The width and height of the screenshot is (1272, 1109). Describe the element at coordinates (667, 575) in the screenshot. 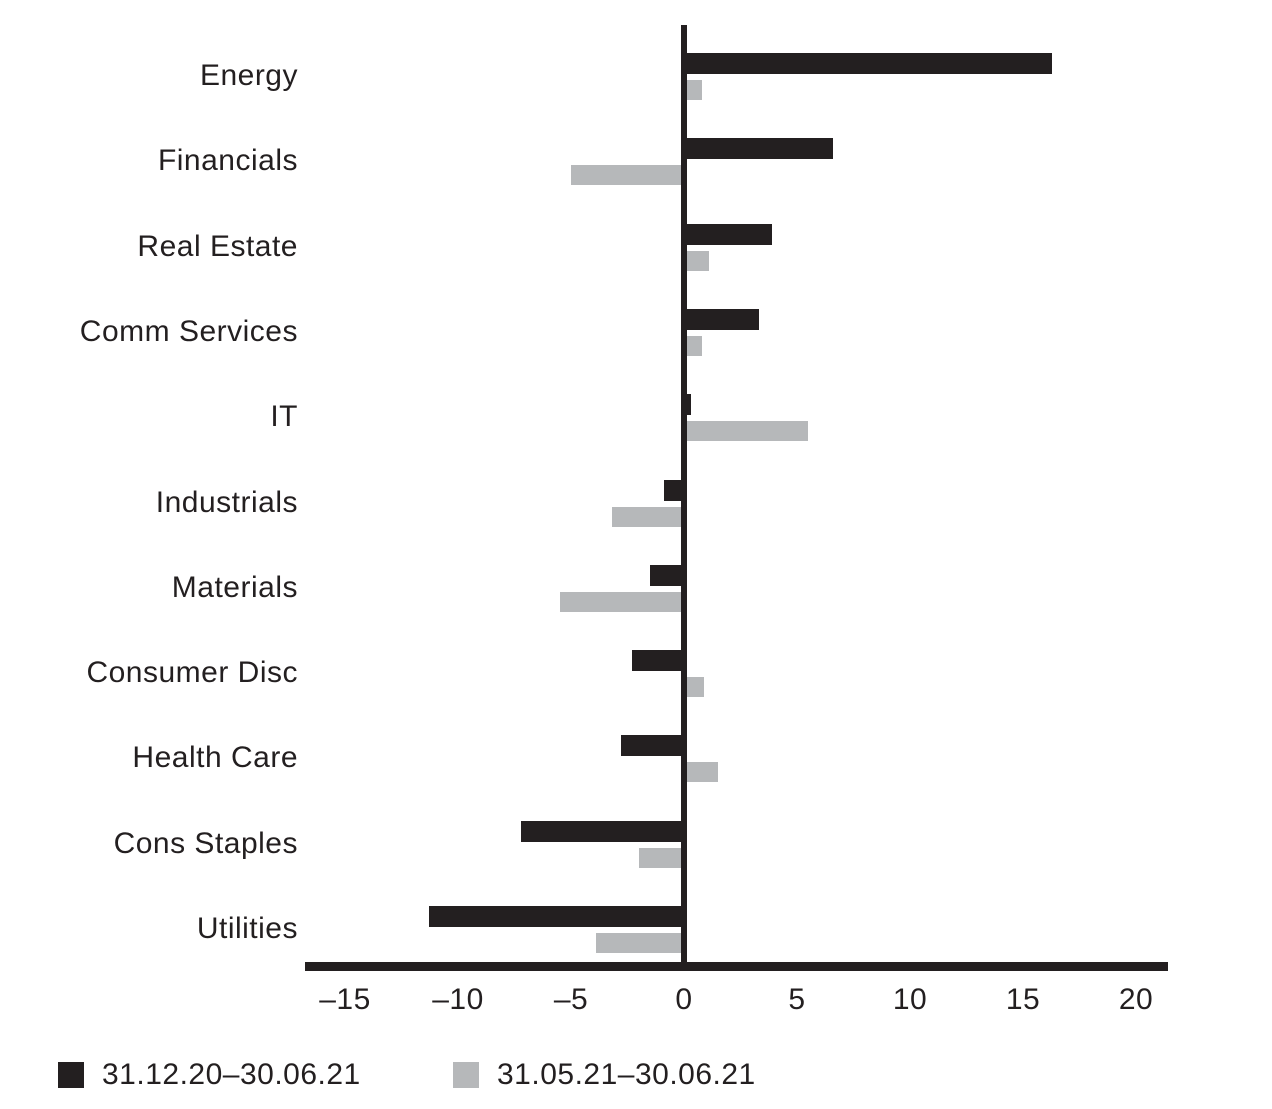

I see `bar-dark-materials` at that location.